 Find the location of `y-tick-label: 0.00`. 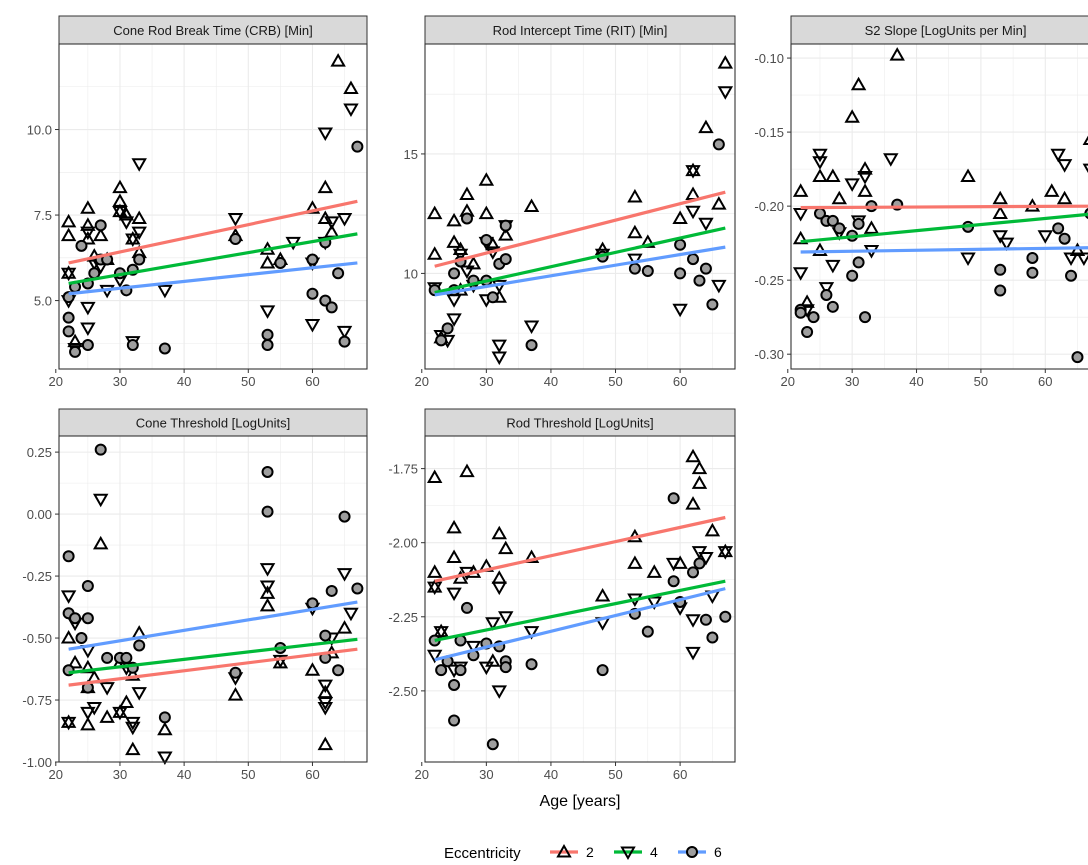

y-tick-label: 0.00 is located at coordinates (39, 514).